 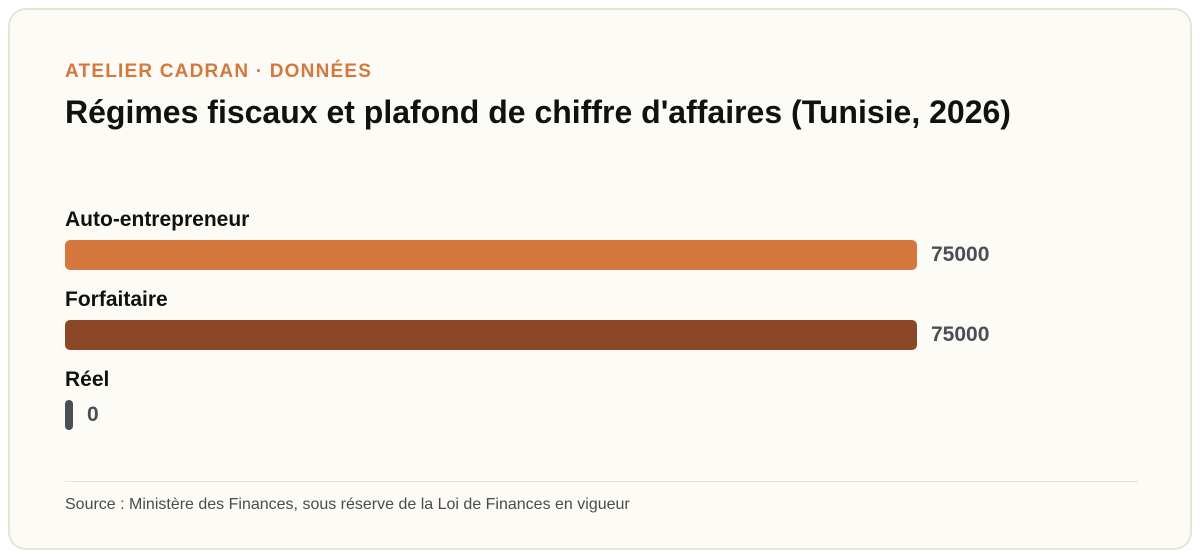 I want to click on eyebrow-label: ATELIER CADRAN · DONNÉES, so click(x=219, y=71).